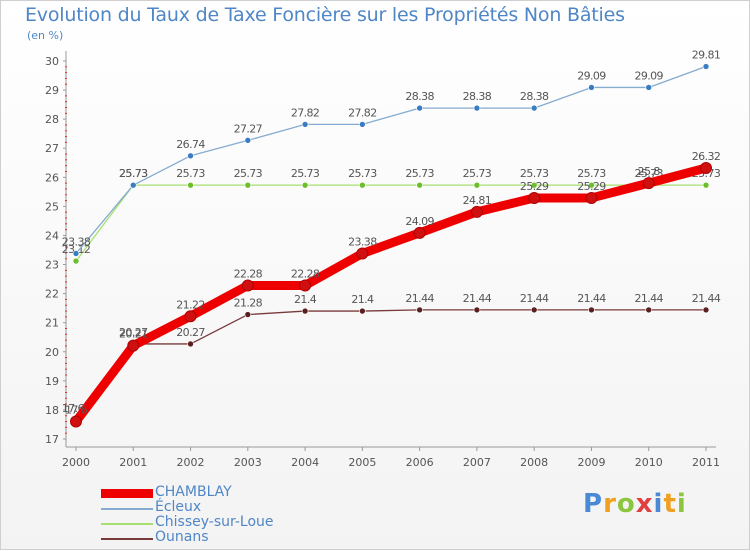  What do you see at coordinates (178, 507) in the screenshot?
I see `legend-label: Écleux` at bounding box center [178, 507].